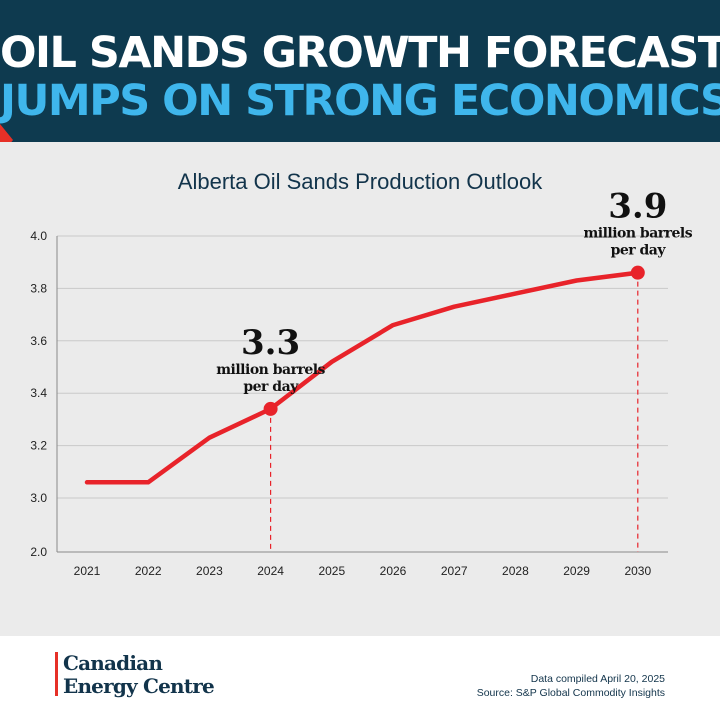 The image size is (720, 720). Describe the element at coordinates (38, 288) in the screenshot. I see `y-tick-label: 3.8` at that location.